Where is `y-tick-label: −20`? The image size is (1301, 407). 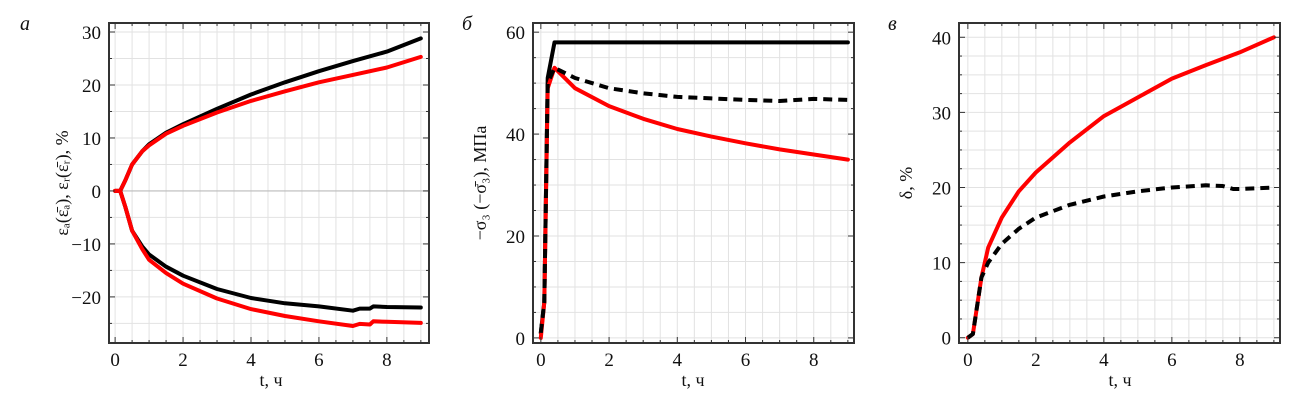
y-tick-label: −20 is located at coordinates (86, 298).